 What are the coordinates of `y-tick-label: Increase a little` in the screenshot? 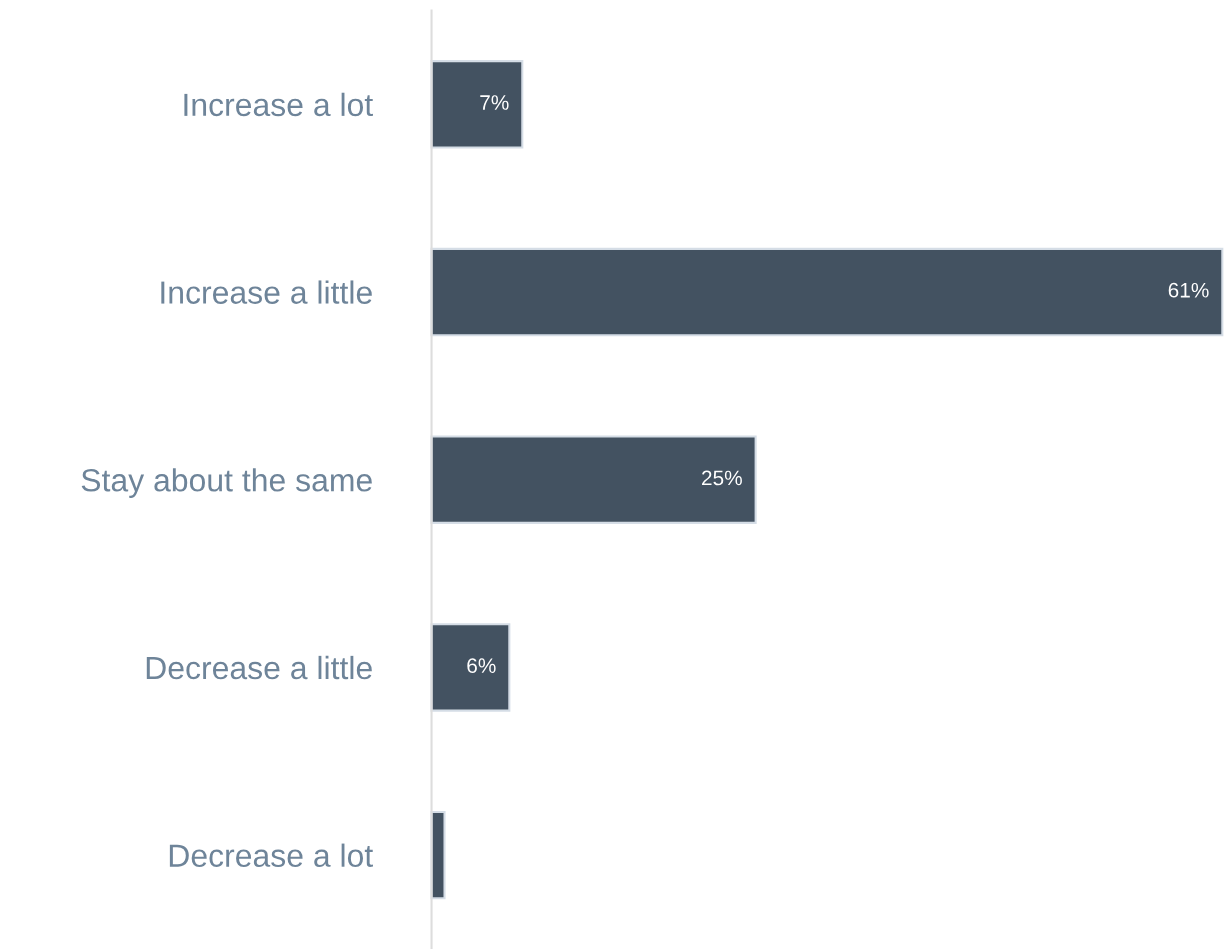 It's located at (266, 292).